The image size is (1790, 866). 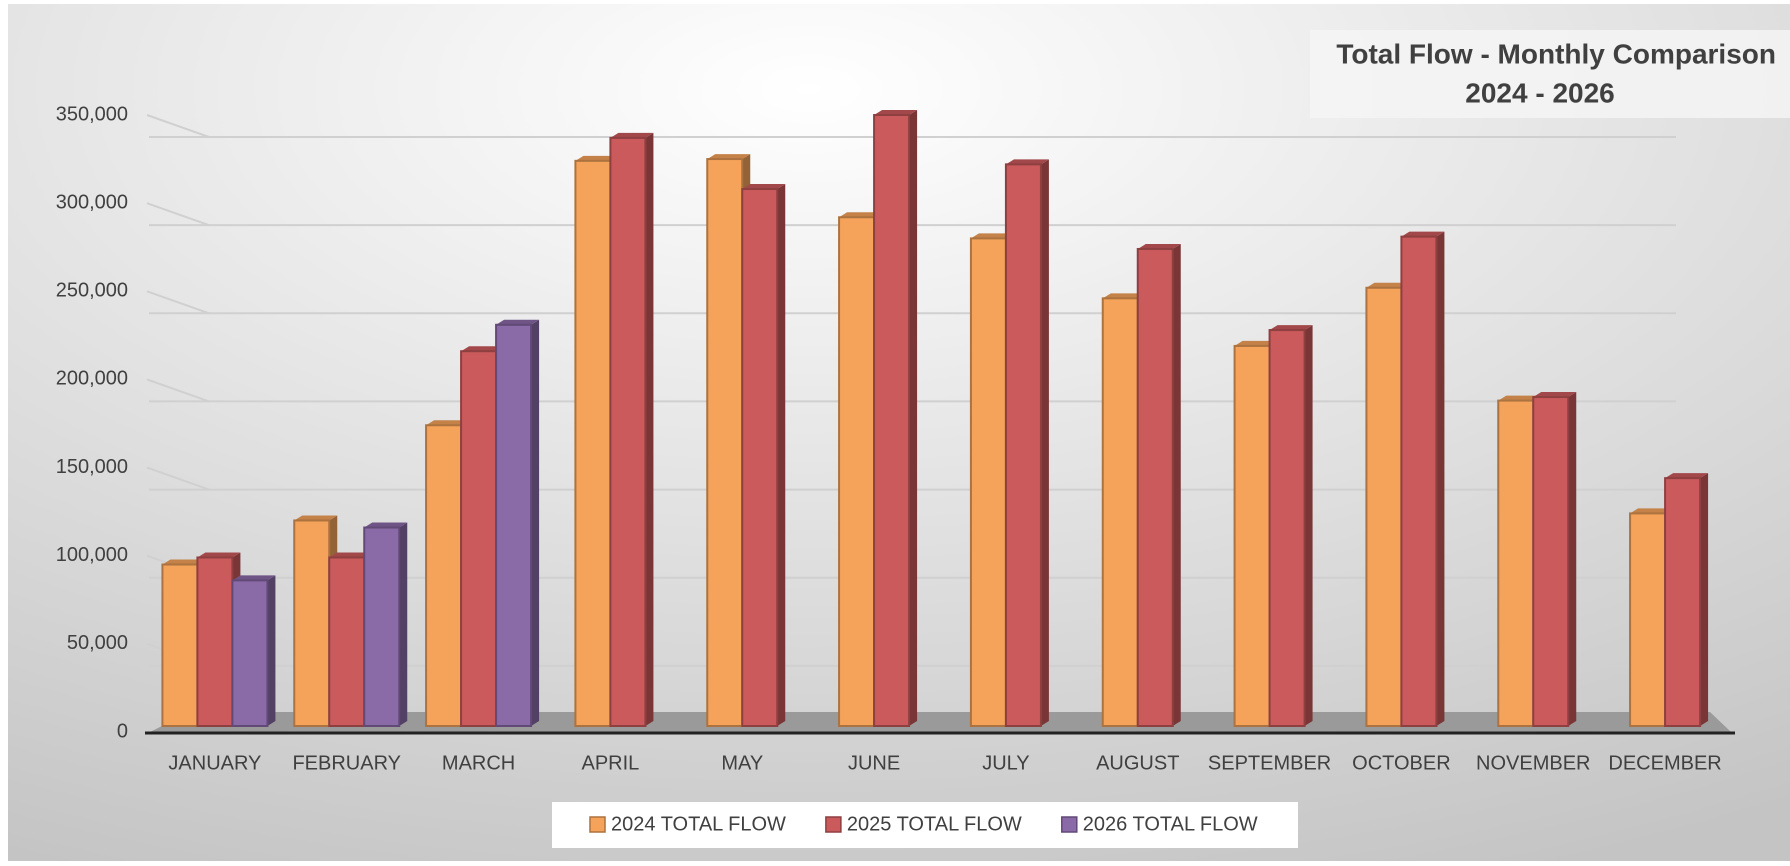 What do you see at coordinates (92, 291) in the screenshot?
I see `y-tick-label: 250,000` at bounding box center [92, 291].